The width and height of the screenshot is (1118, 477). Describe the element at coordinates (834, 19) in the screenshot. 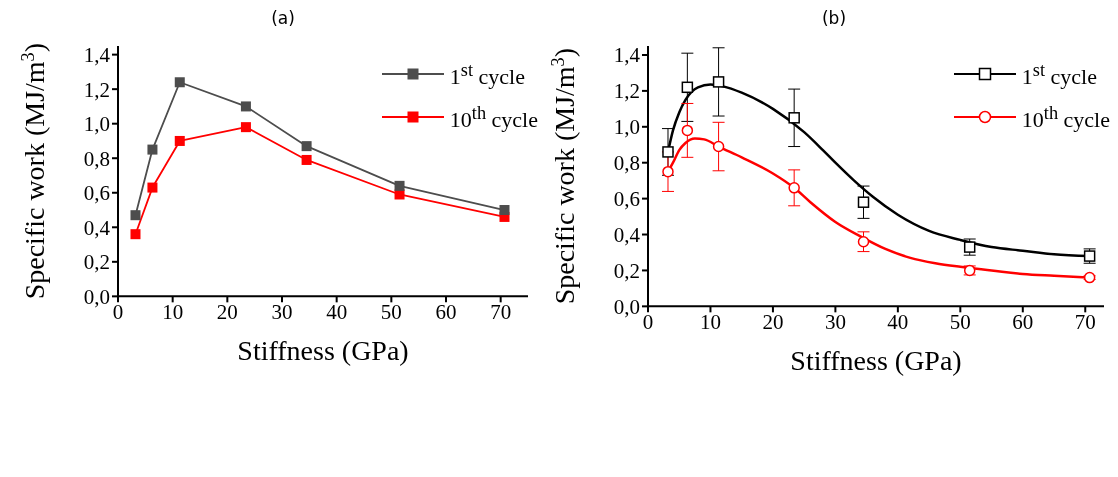

I see `chart-title: (b)` at that location.